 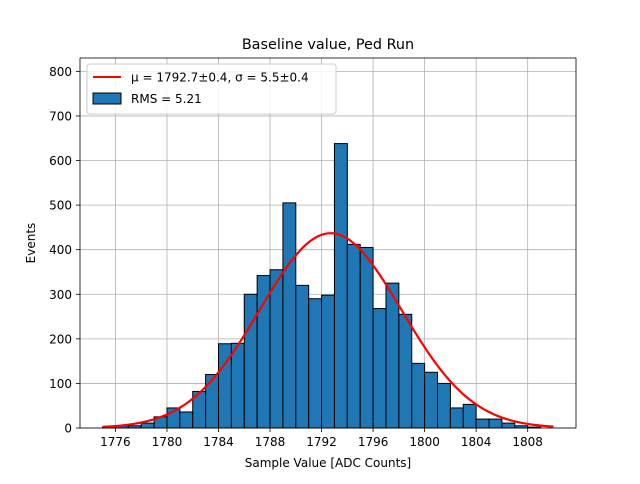 I want to click on x-tick-label: 1776, so click(x=115, y=442).